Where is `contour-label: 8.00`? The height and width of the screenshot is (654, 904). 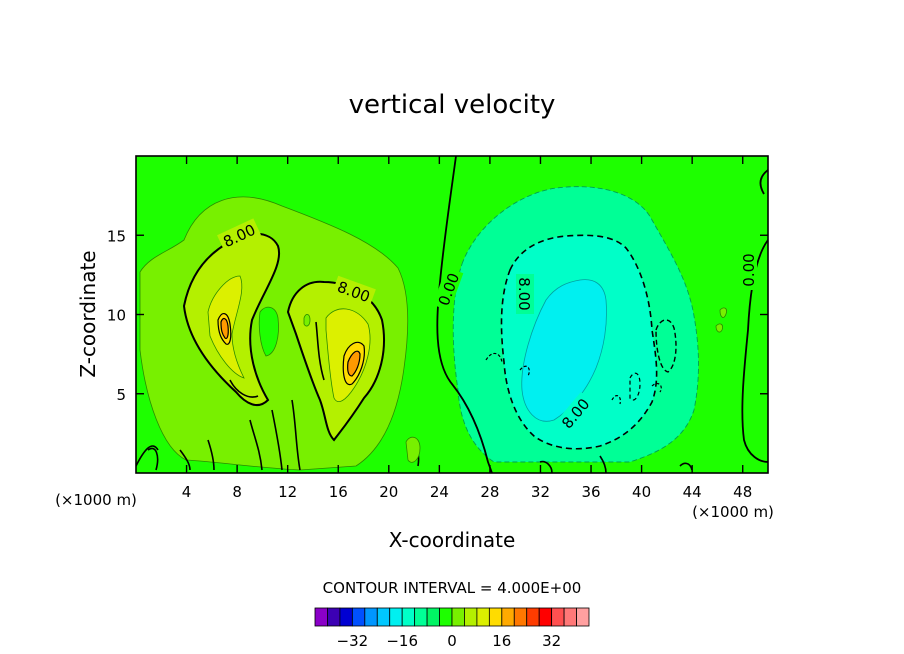 contour-label: 8.00 is located at coordinates (524, 293).